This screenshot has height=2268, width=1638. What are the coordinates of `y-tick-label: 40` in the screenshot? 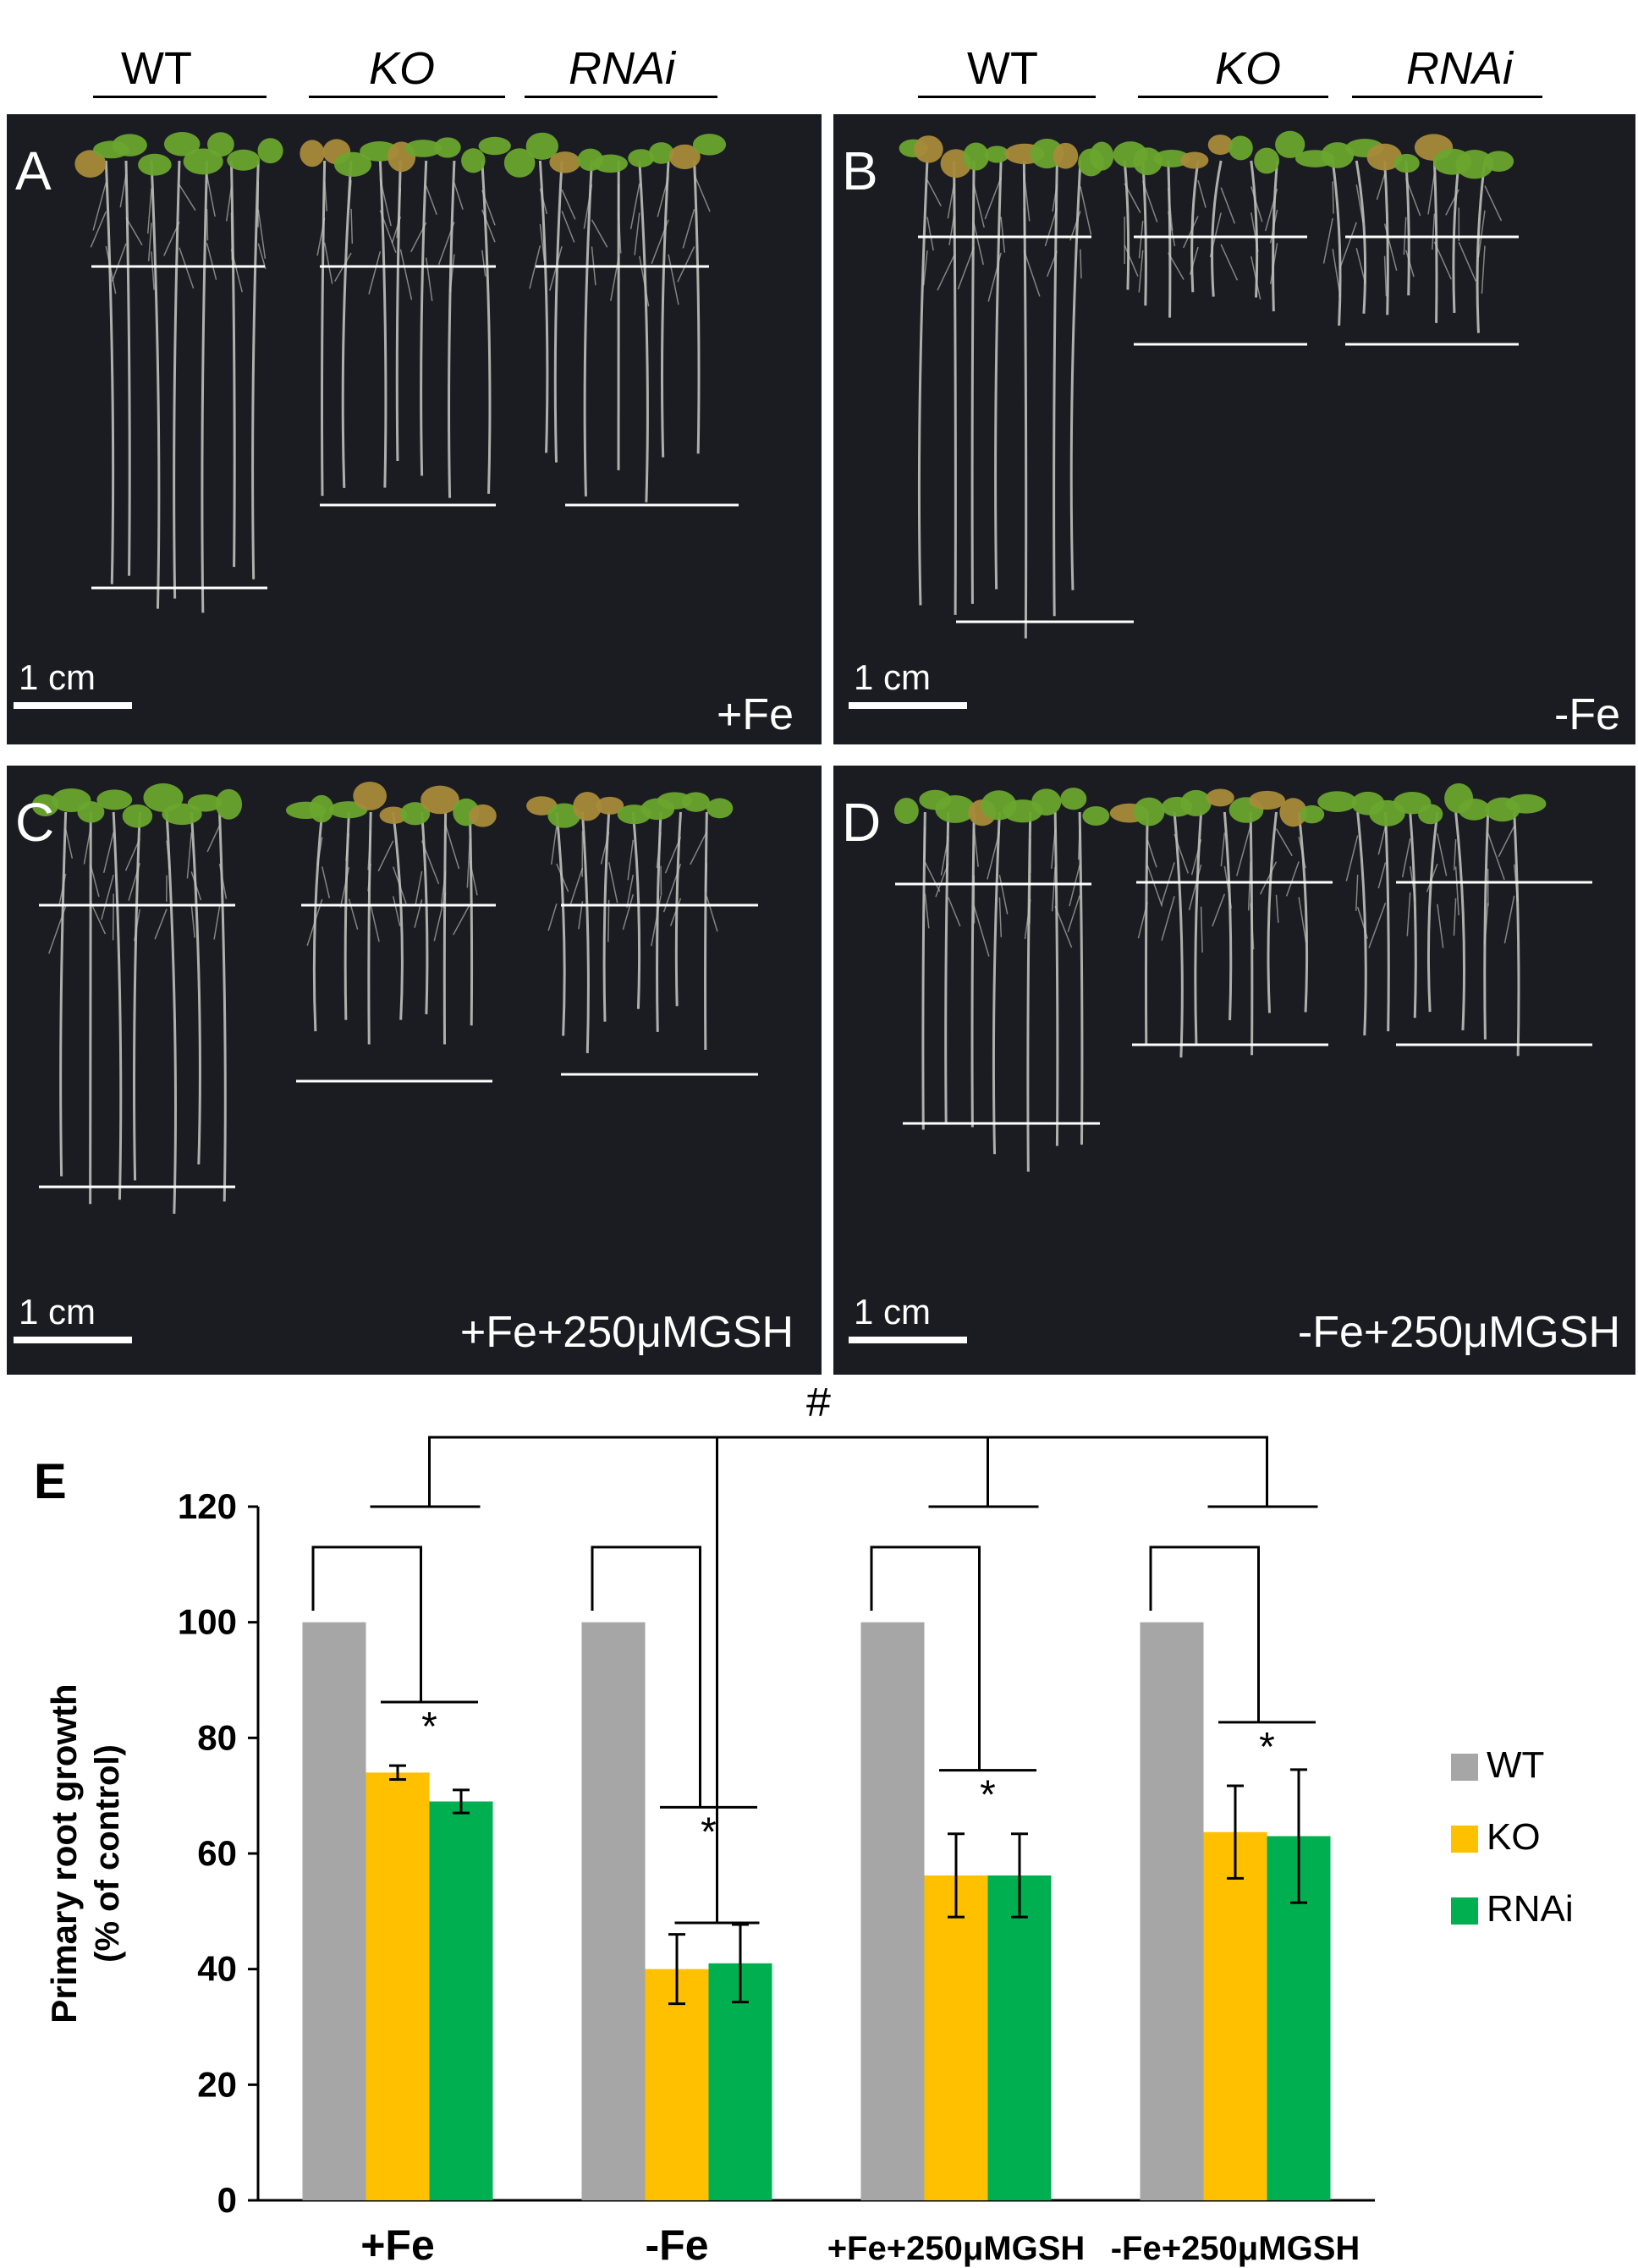 It's located at (217, 1969).